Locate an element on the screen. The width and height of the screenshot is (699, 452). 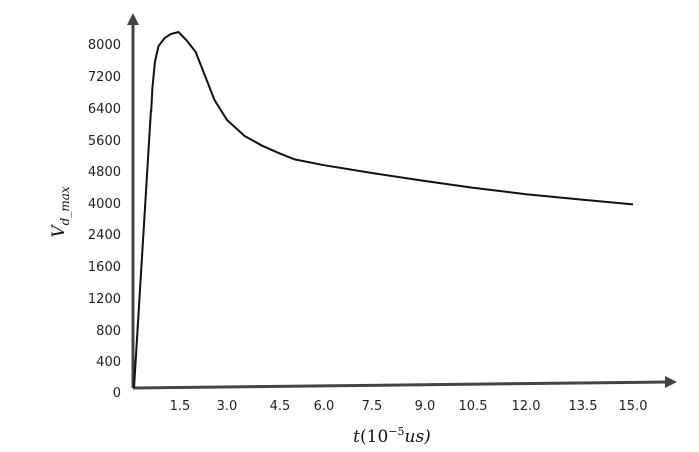
y-tick-label: 1200 is located at coordinates (104, 299).